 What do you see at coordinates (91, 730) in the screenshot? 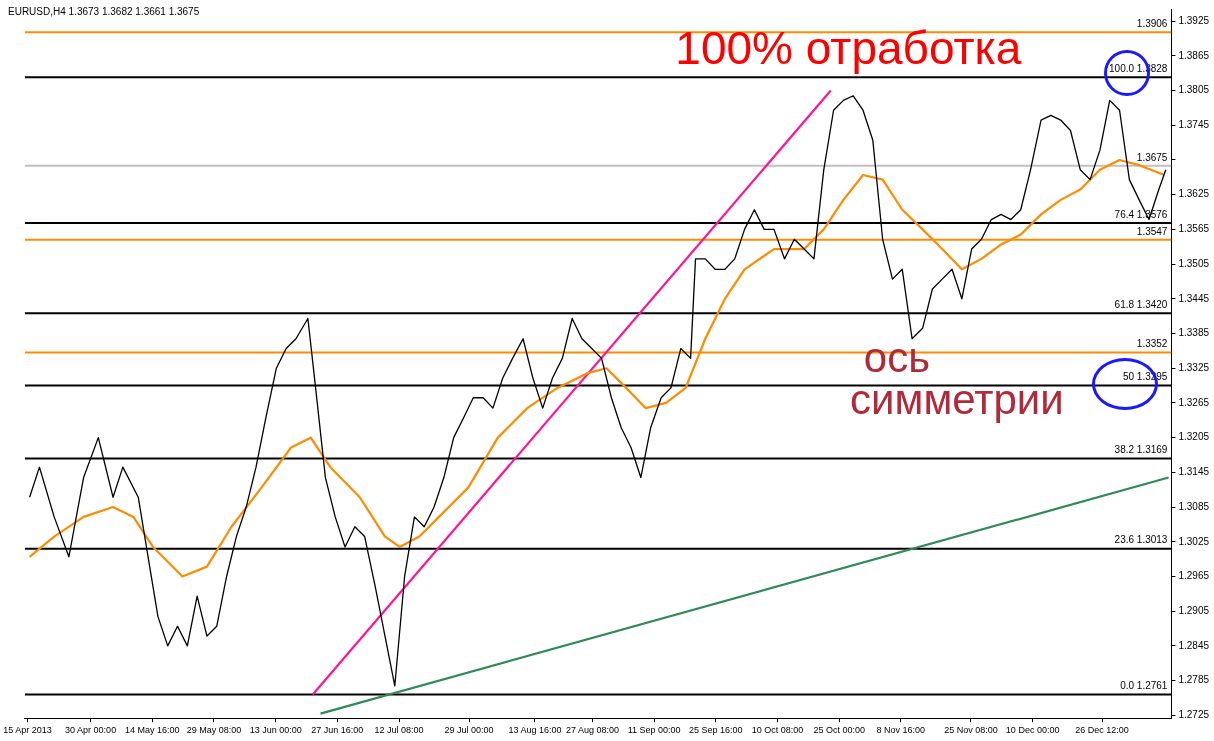
I see `x-tick-label: 30 Apr 00:00` at bounding box center [91, 730].